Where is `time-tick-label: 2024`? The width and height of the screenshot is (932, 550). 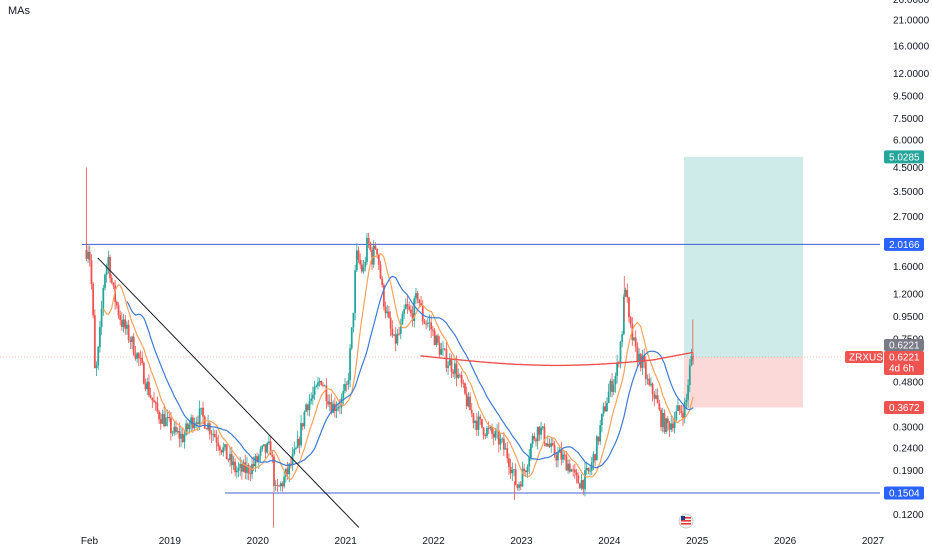
time-tick-label: 2024 is located at coordinates (609, 541).